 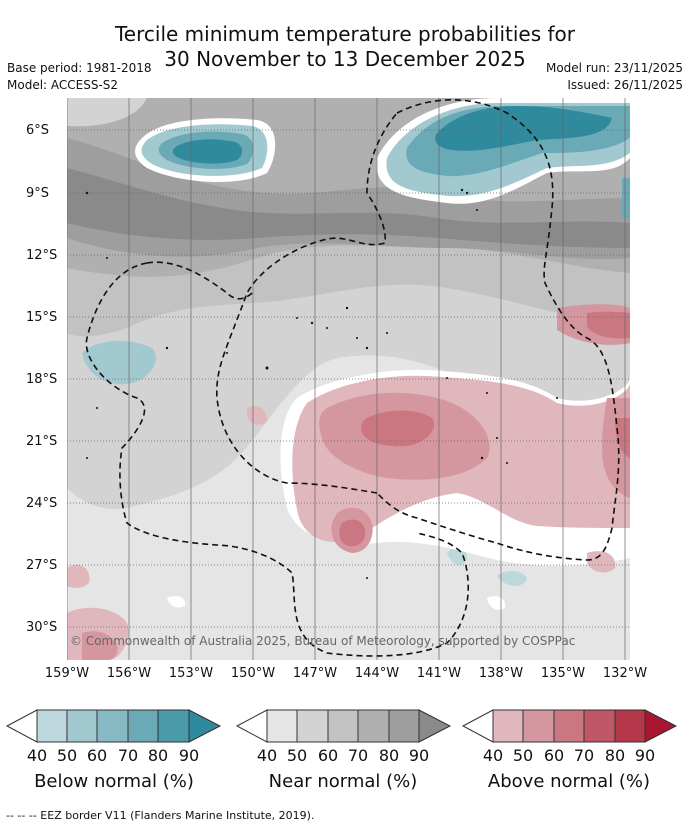 What do you see at coordinates (42, 255) in the screenshot?
I see `lat-label: 12°S` at bounding box center [42, 255].